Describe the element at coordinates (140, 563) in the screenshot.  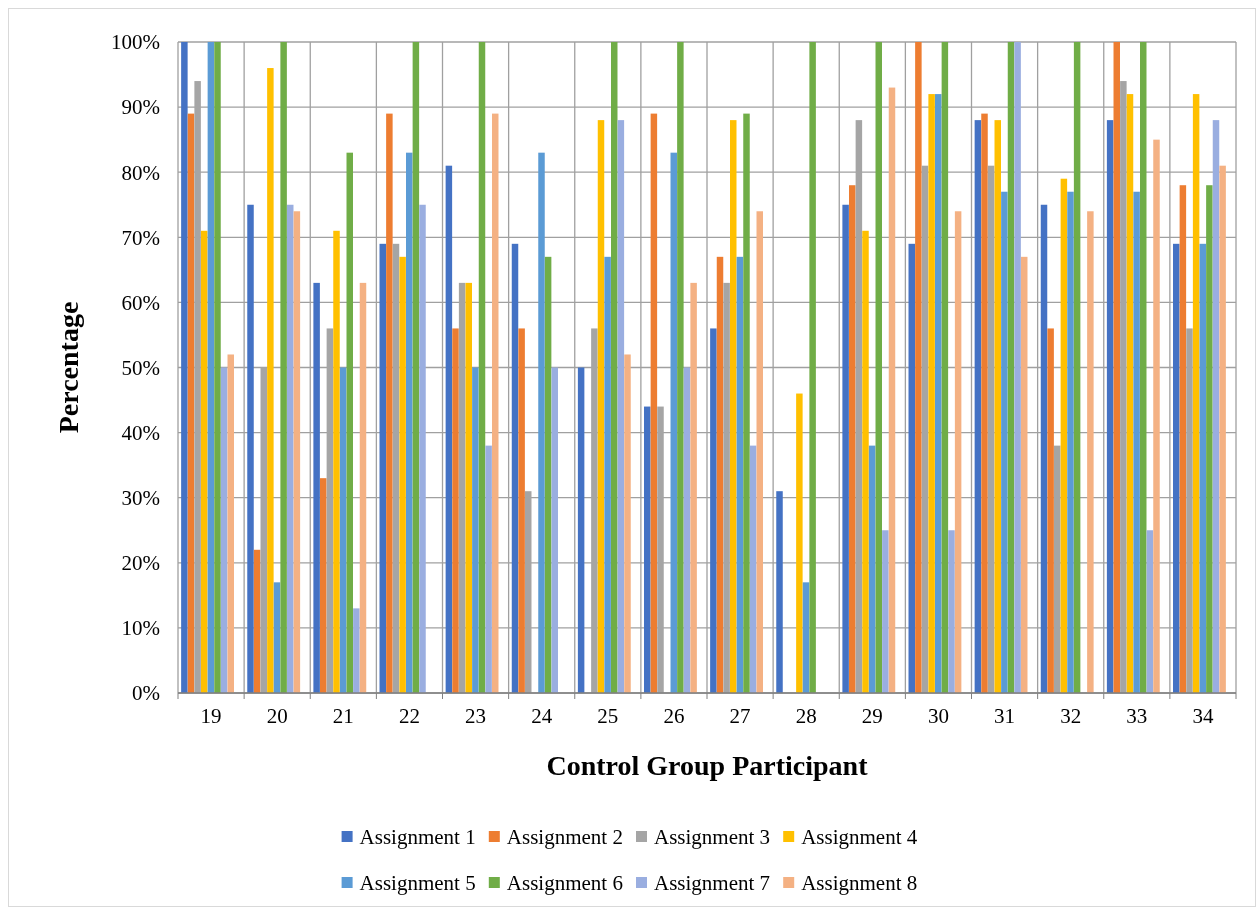
I see `y-tick-label: 20%` at that location.